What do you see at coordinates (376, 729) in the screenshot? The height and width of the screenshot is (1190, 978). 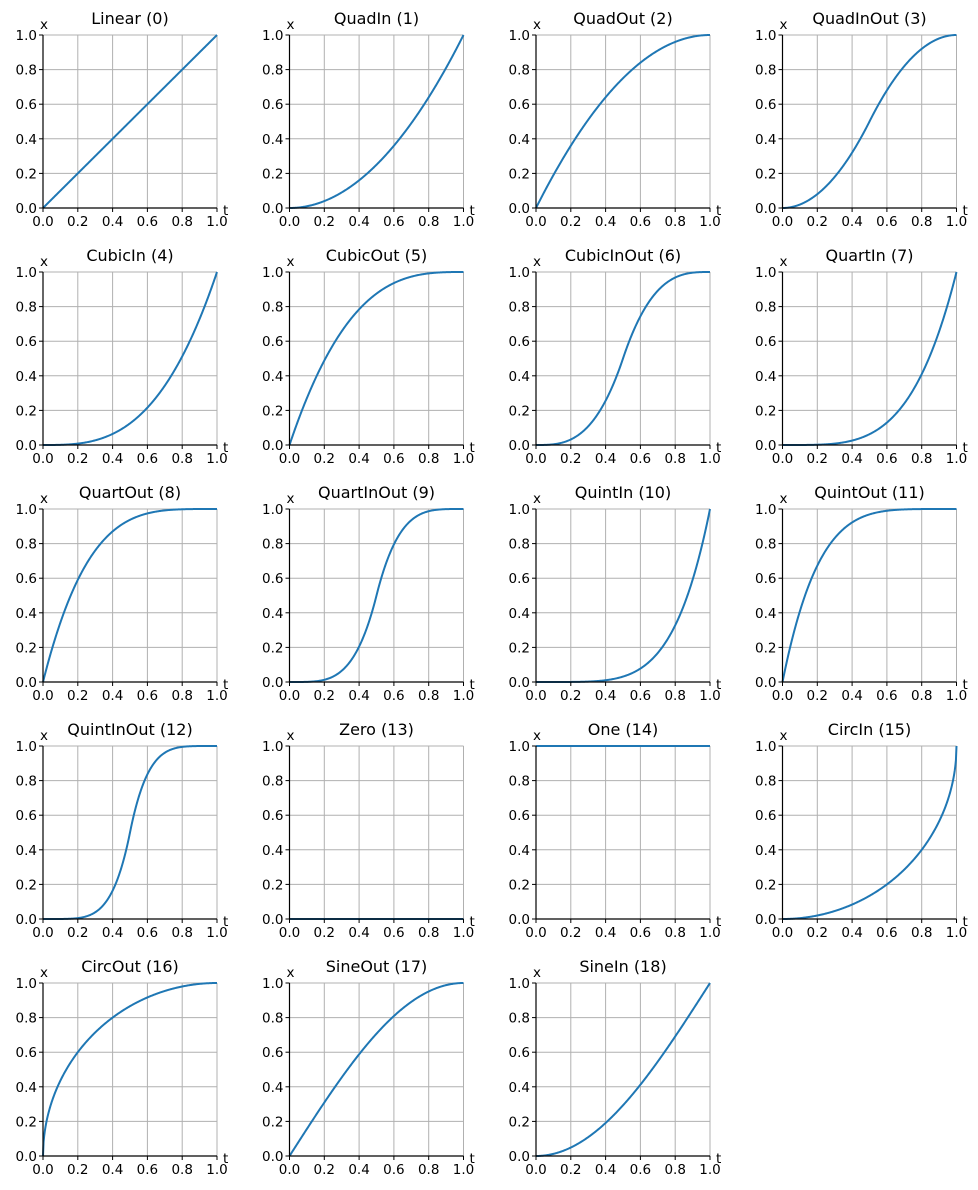 I see `subplot-title: Zero (13)` at bounding box center [376, 729].